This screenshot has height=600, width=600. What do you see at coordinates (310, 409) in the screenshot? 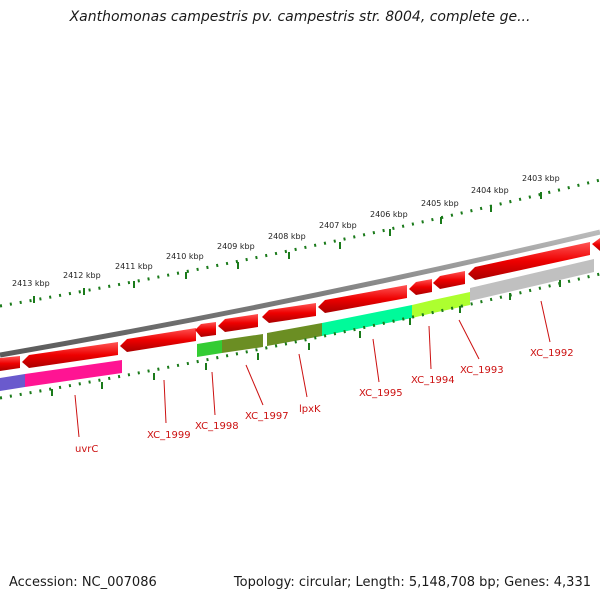
I see `gene-label-lpxk: lpxK` at bounding box center [310, 409].